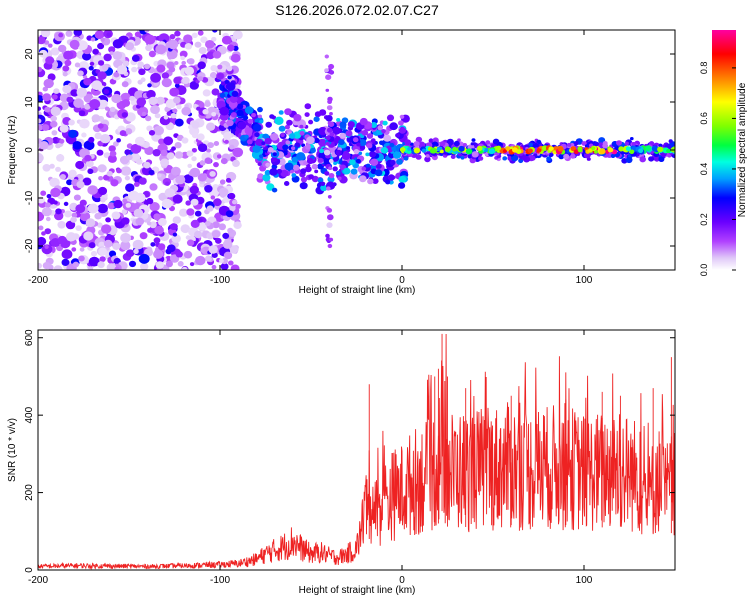 This screenshot has width=750, height=600. What do you see at coordinates (12, 150) in the screenshot?
I see `spectrogram-y-label: Frequency (Hz)` at bounding box center [12, 150].